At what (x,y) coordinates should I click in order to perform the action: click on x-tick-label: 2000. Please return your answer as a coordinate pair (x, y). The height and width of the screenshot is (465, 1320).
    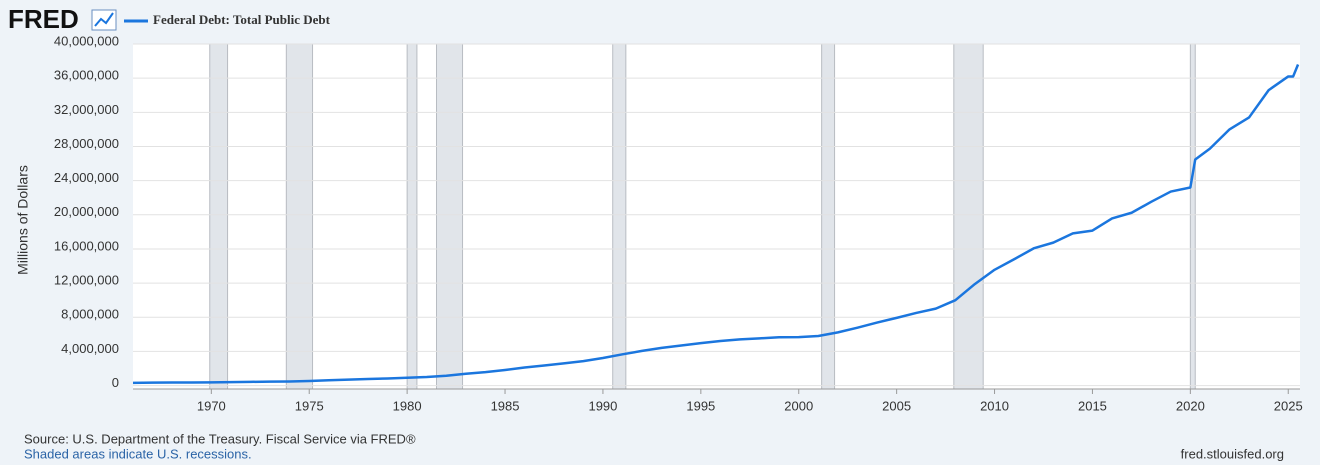
    Looking at the image, I should click on (798, 405).